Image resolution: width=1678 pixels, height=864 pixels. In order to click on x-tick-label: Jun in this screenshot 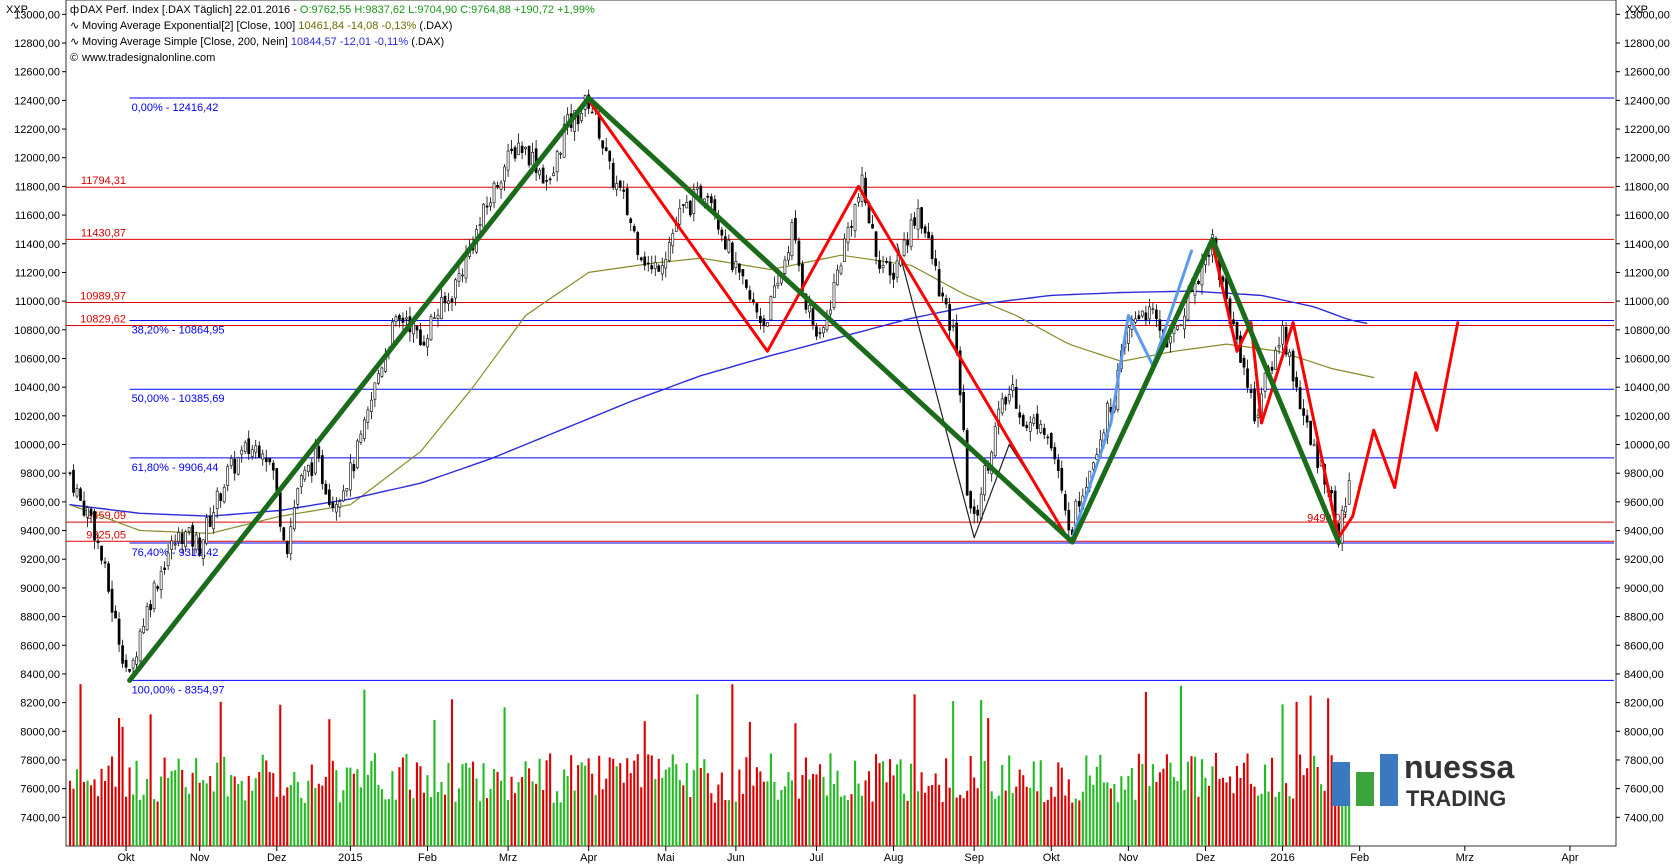, I will do `click(736, 858)`.